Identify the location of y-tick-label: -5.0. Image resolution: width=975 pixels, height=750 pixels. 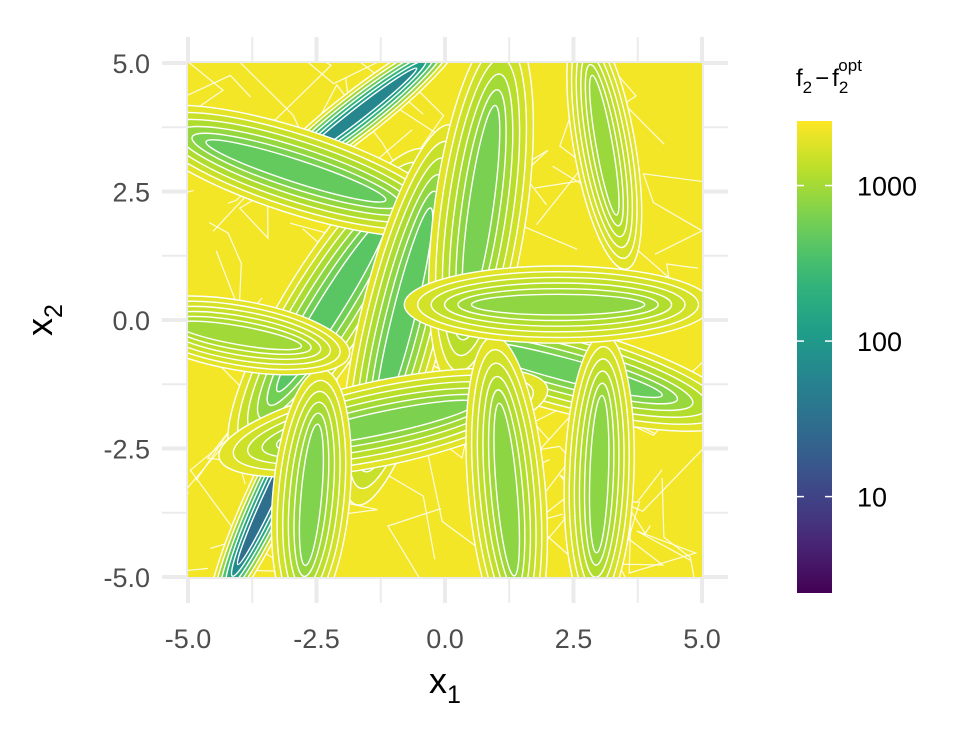
(126, 578).